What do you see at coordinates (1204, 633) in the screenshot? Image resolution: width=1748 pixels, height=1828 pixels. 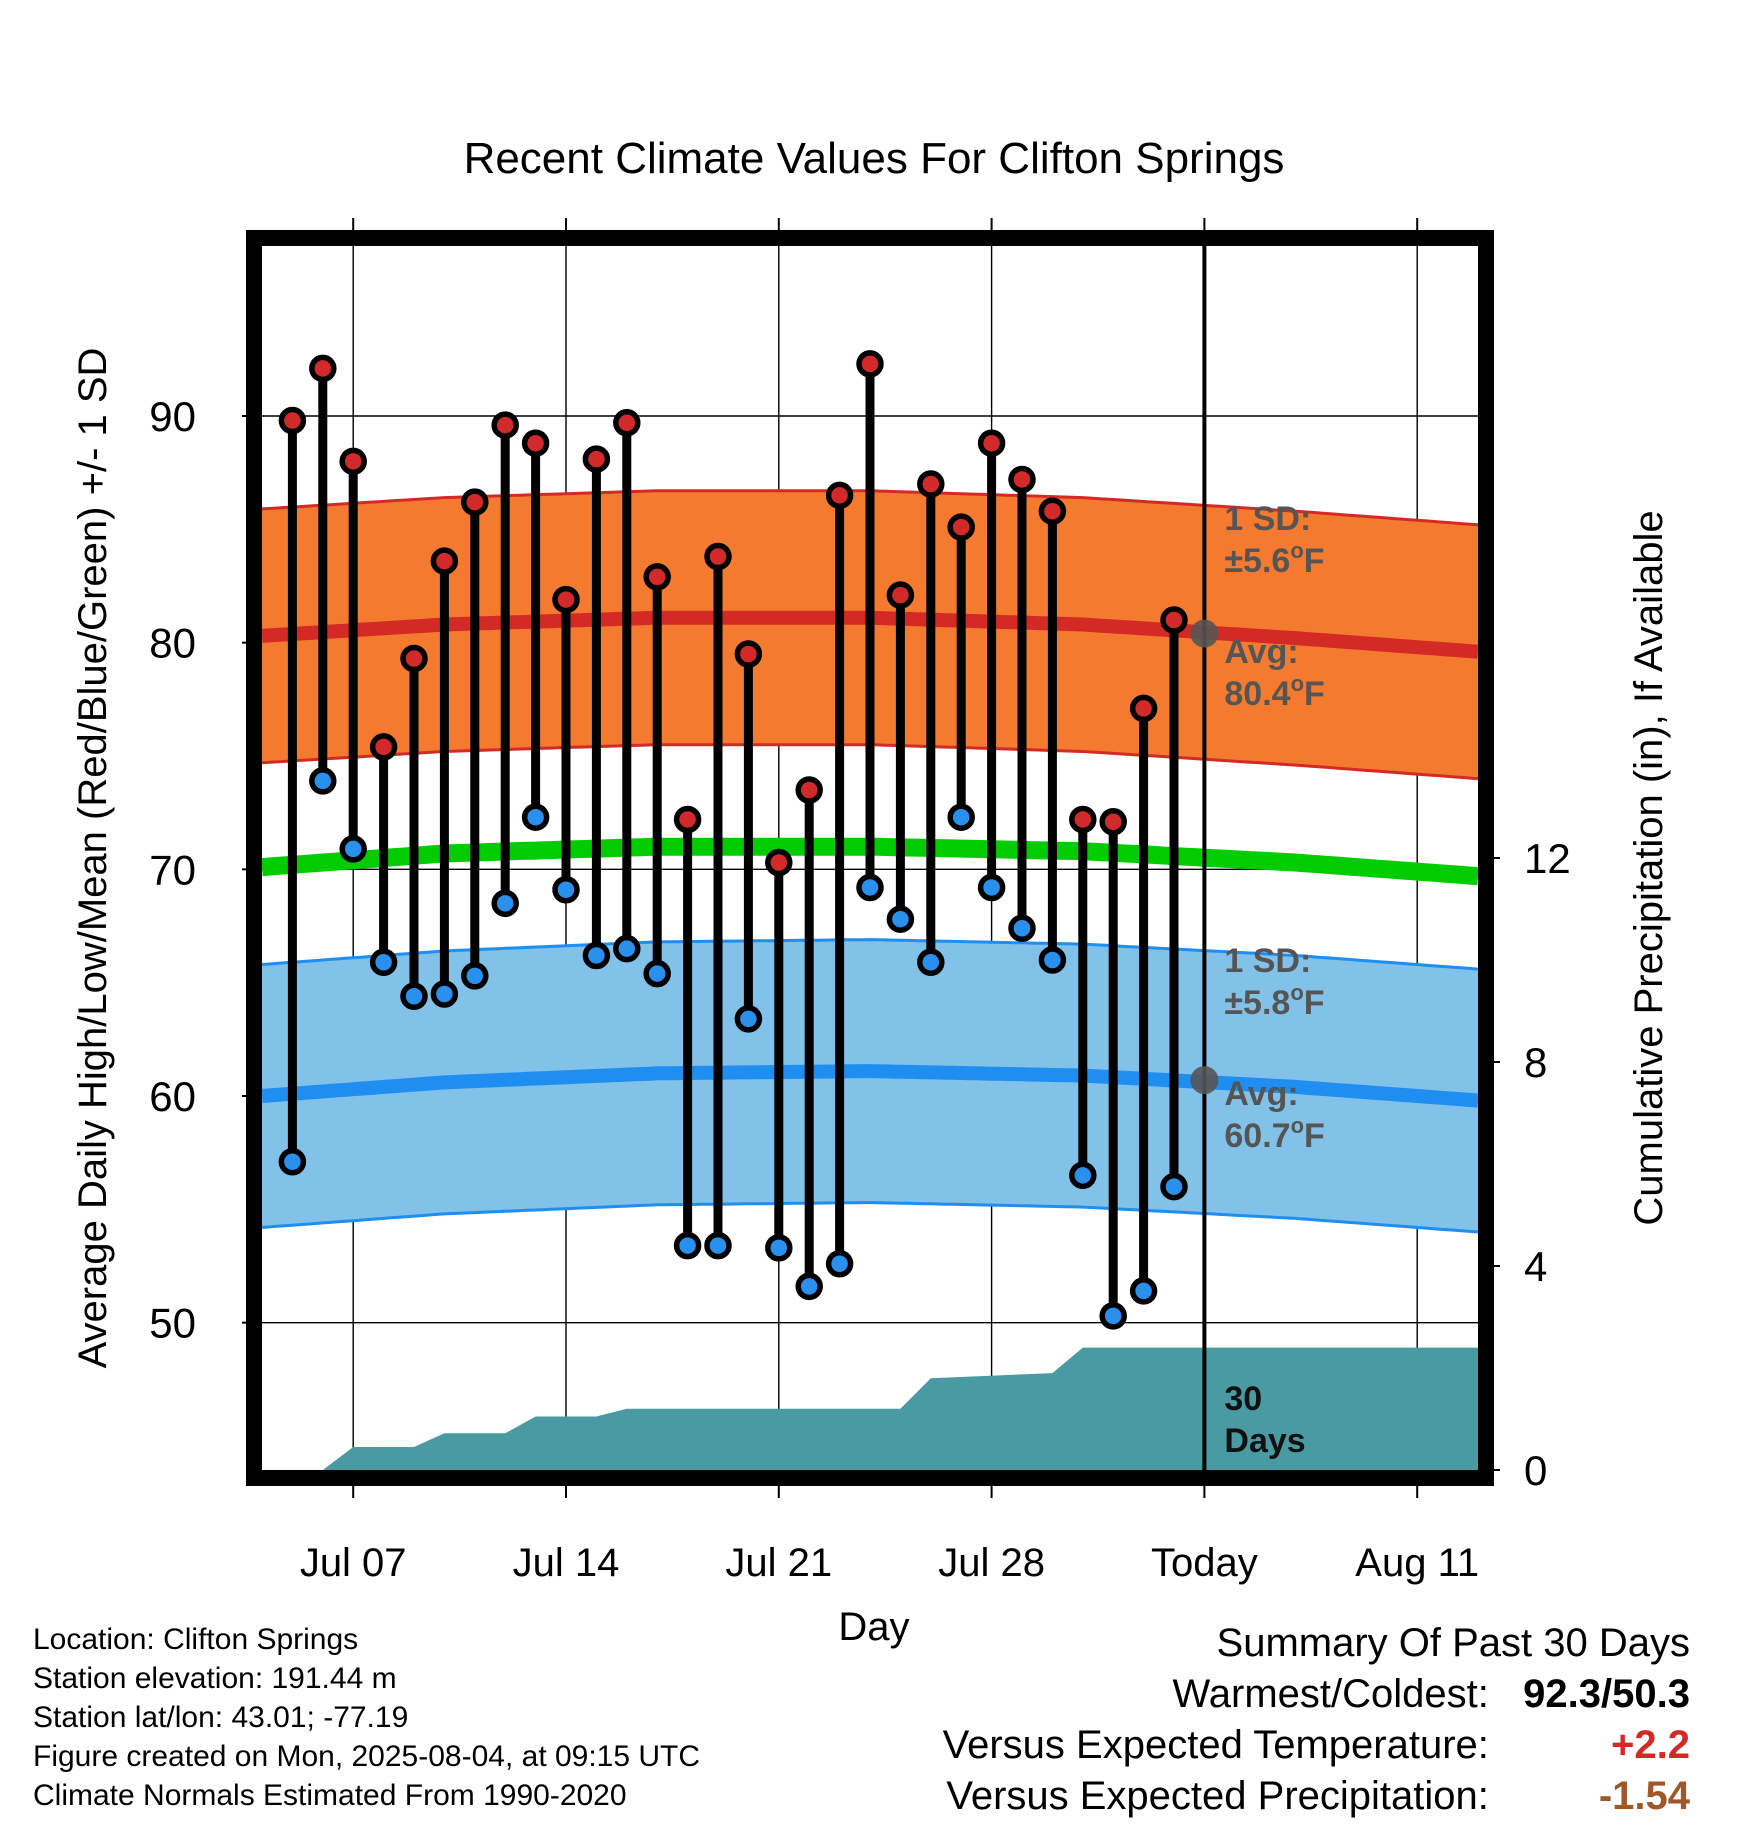 I see `high-avg-marker` at bounding box center [1204, 633].